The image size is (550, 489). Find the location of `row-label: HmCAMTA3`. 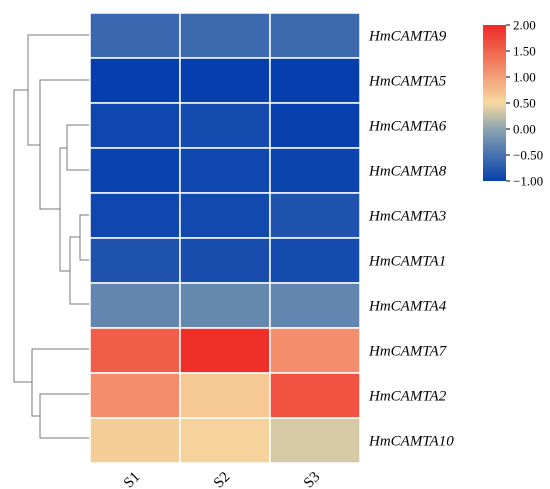

row-label: HmCAMTA3 is located at coordinates (407, 217).